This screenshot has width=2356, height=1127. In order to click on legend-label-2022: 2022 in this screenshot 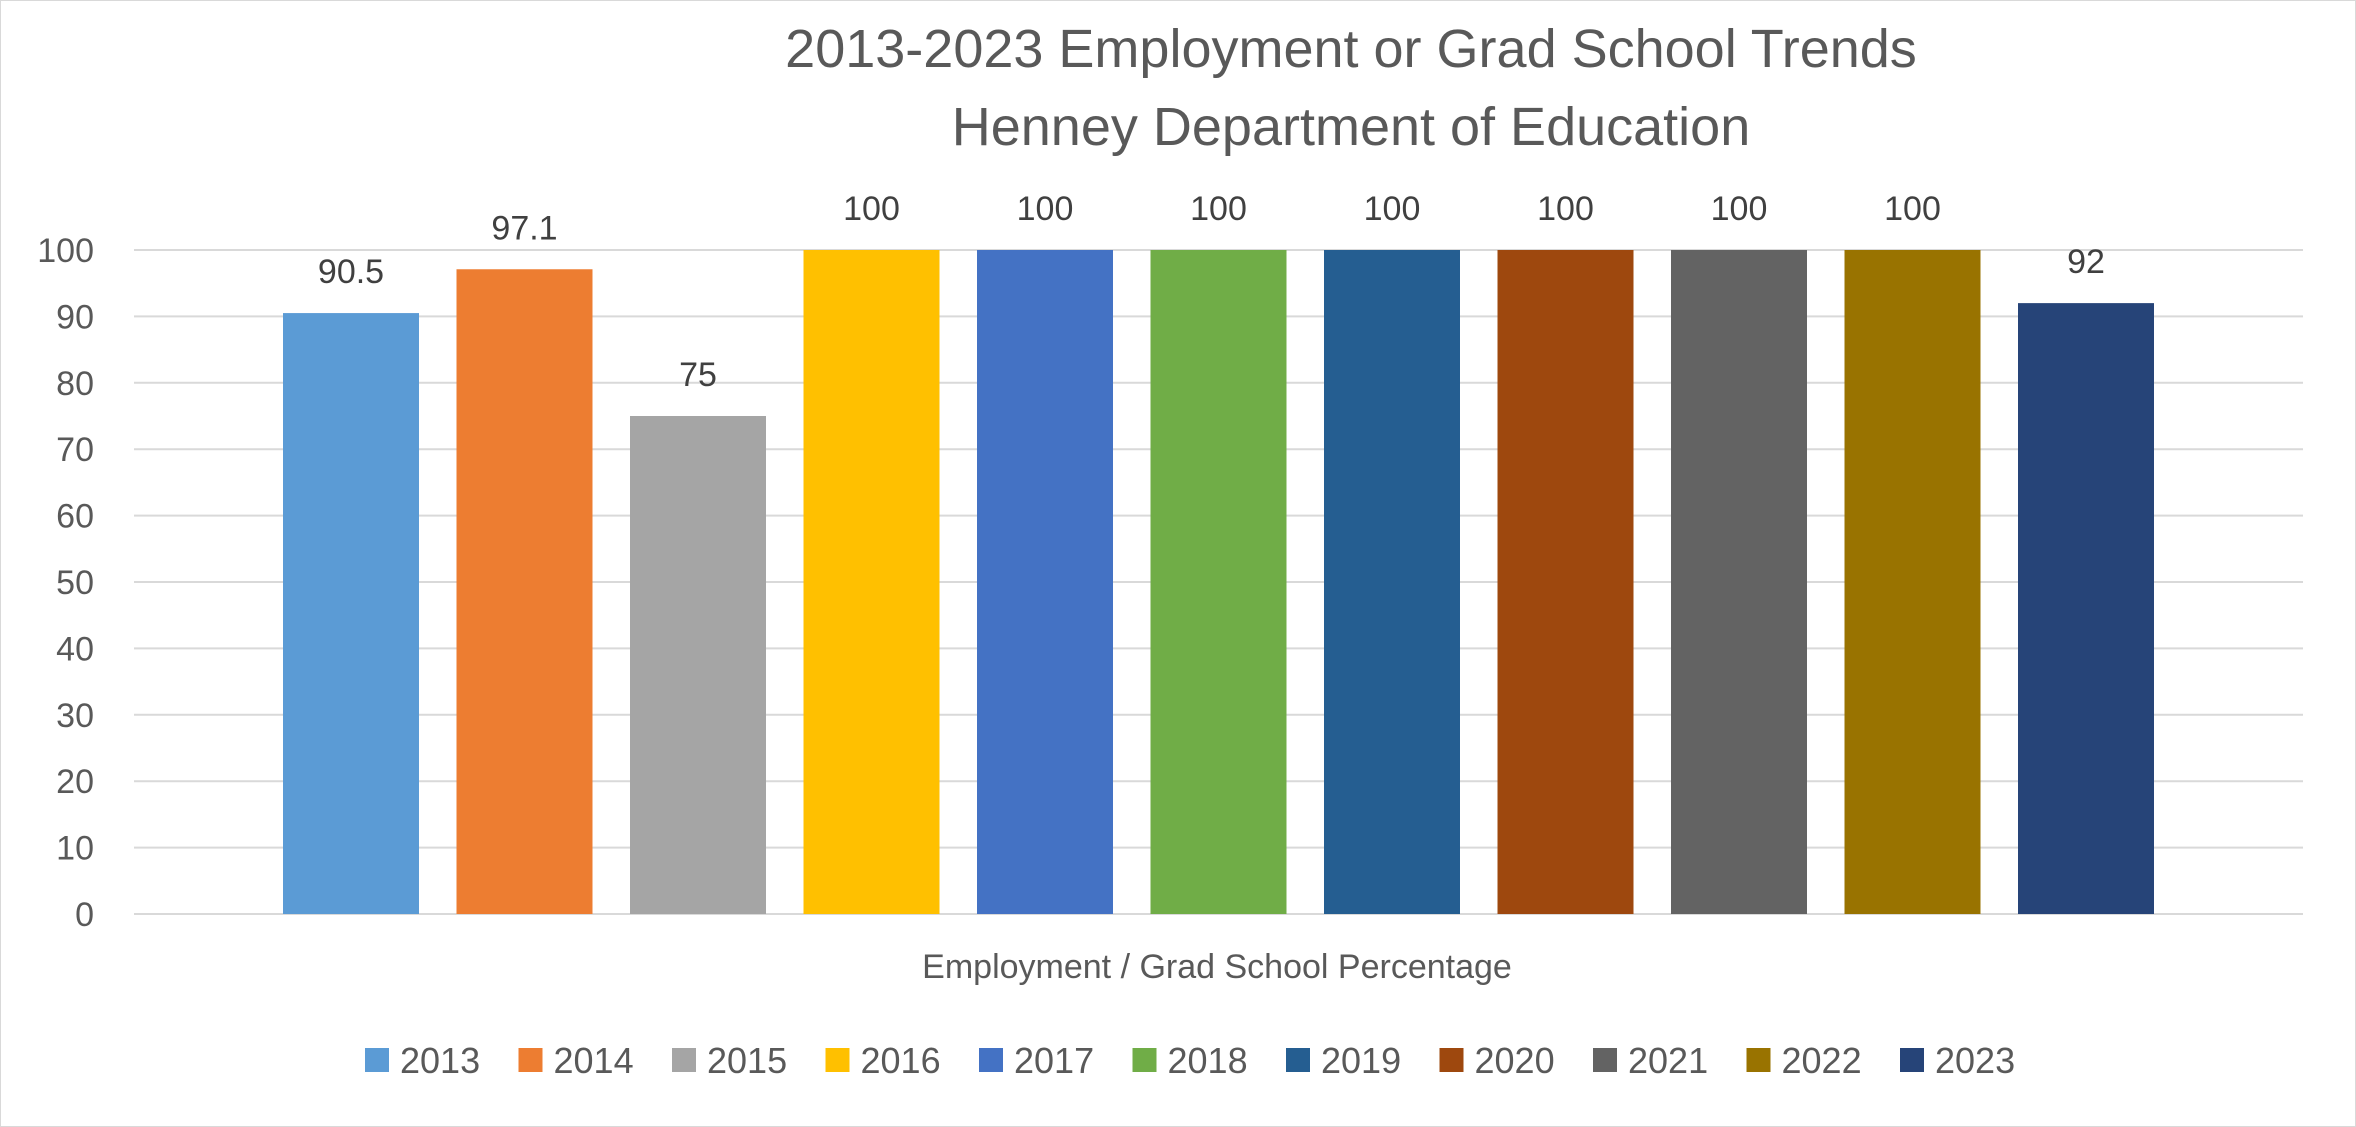, I will do `click(1822, 1060)`.